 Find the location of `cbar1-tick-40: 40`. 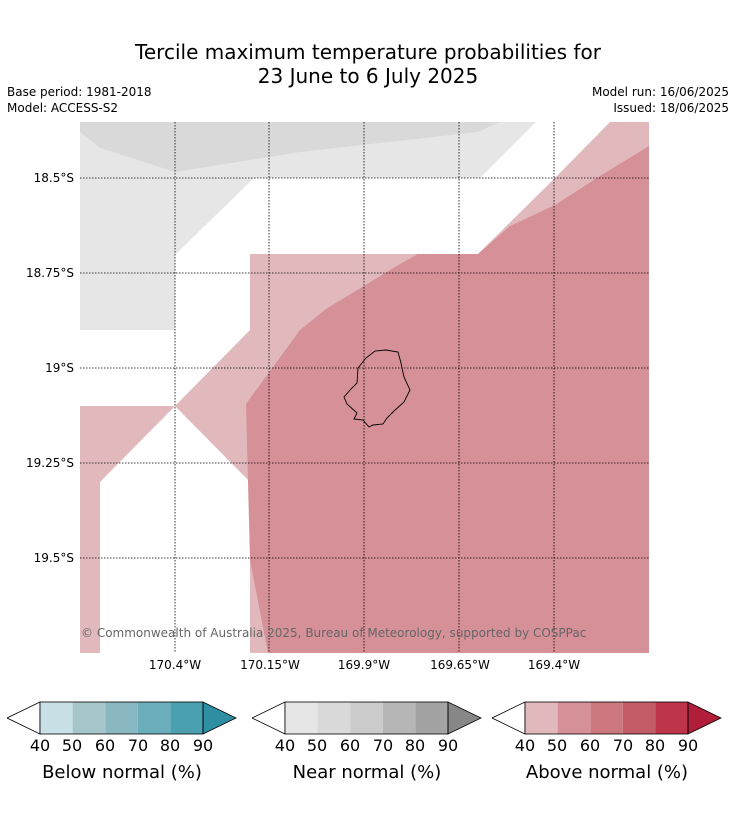

cbar1-tick-40: 40 is located at coordinates (285, 745).